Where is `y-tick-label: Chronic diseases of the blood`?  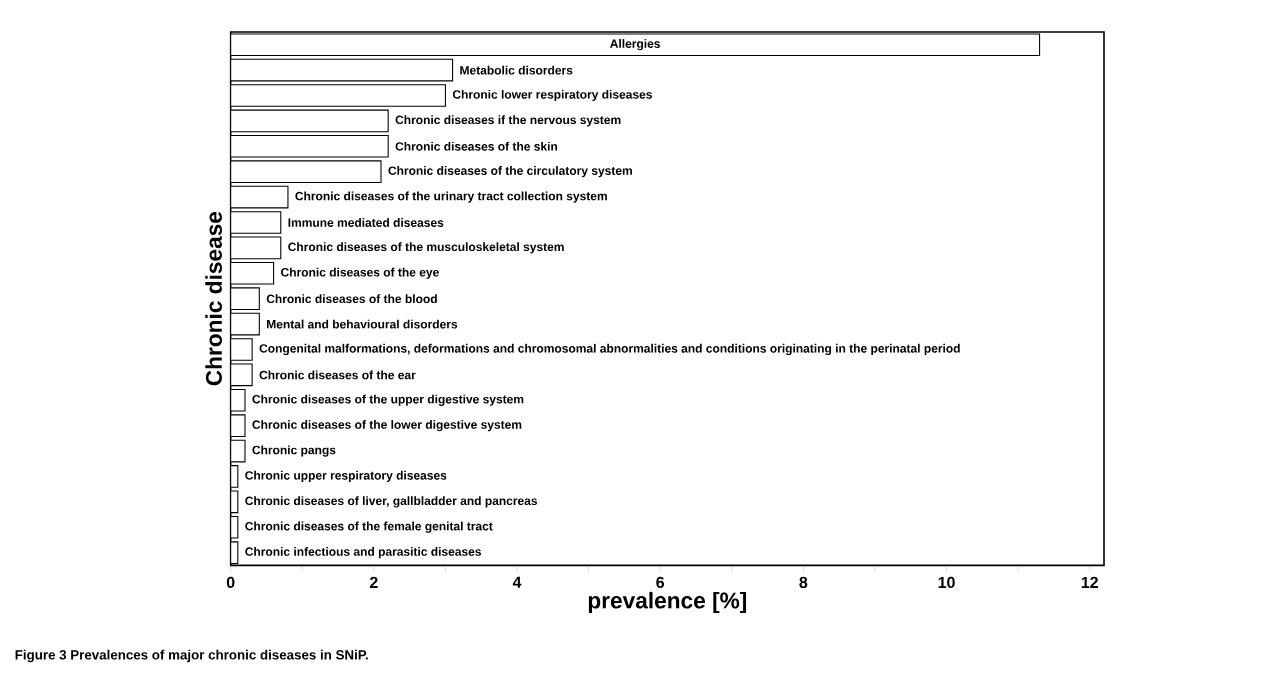
y-tick-label: Chronic diseases of the blood is located at coordinates (351, 299).